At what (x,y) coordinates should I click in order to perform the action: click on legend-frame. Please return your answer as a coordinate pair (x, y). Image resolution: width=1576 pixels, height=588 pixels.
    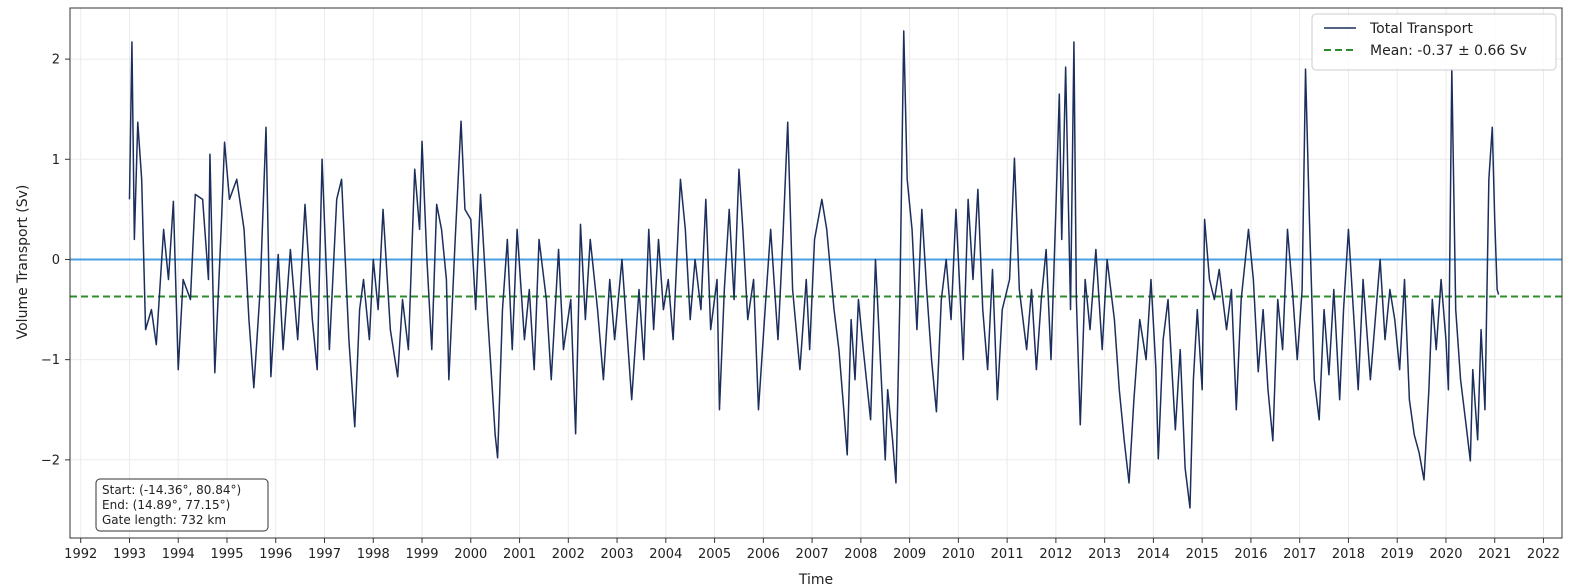
    Looking at the image, I should click on (1434, 42).